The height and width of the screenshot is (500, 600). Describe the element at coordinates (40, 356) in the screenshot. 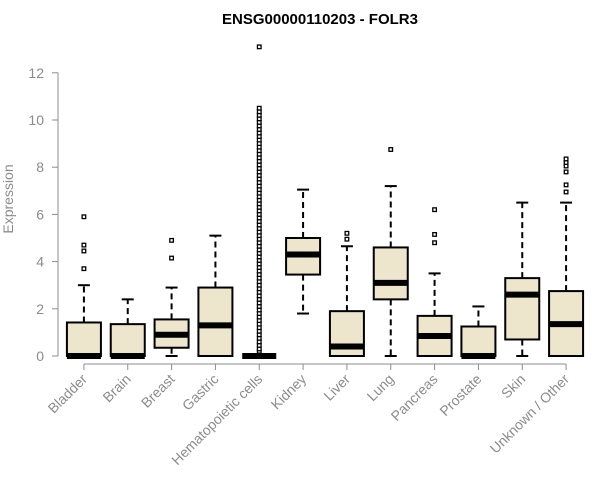

I see `y-tick-label: 0` at that location.